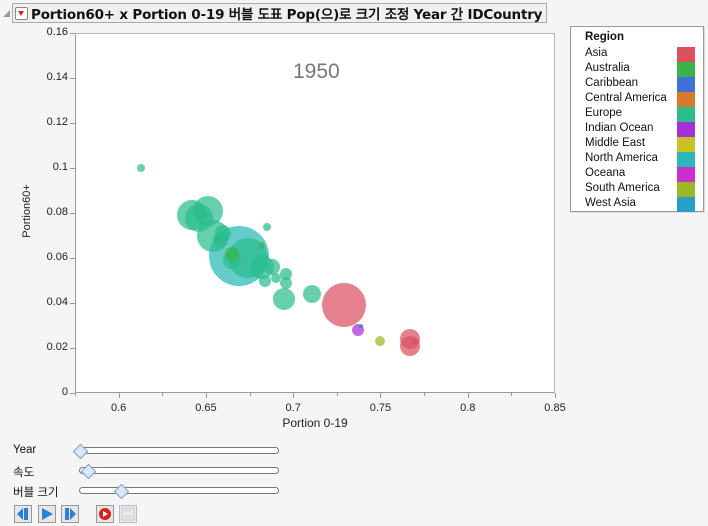 This screenshot has width=708, height=526. Describe the element at coordinates (644, 129) in the screenshot. I see `legend-item-indian-ocean: Indian Ocean` at that location.